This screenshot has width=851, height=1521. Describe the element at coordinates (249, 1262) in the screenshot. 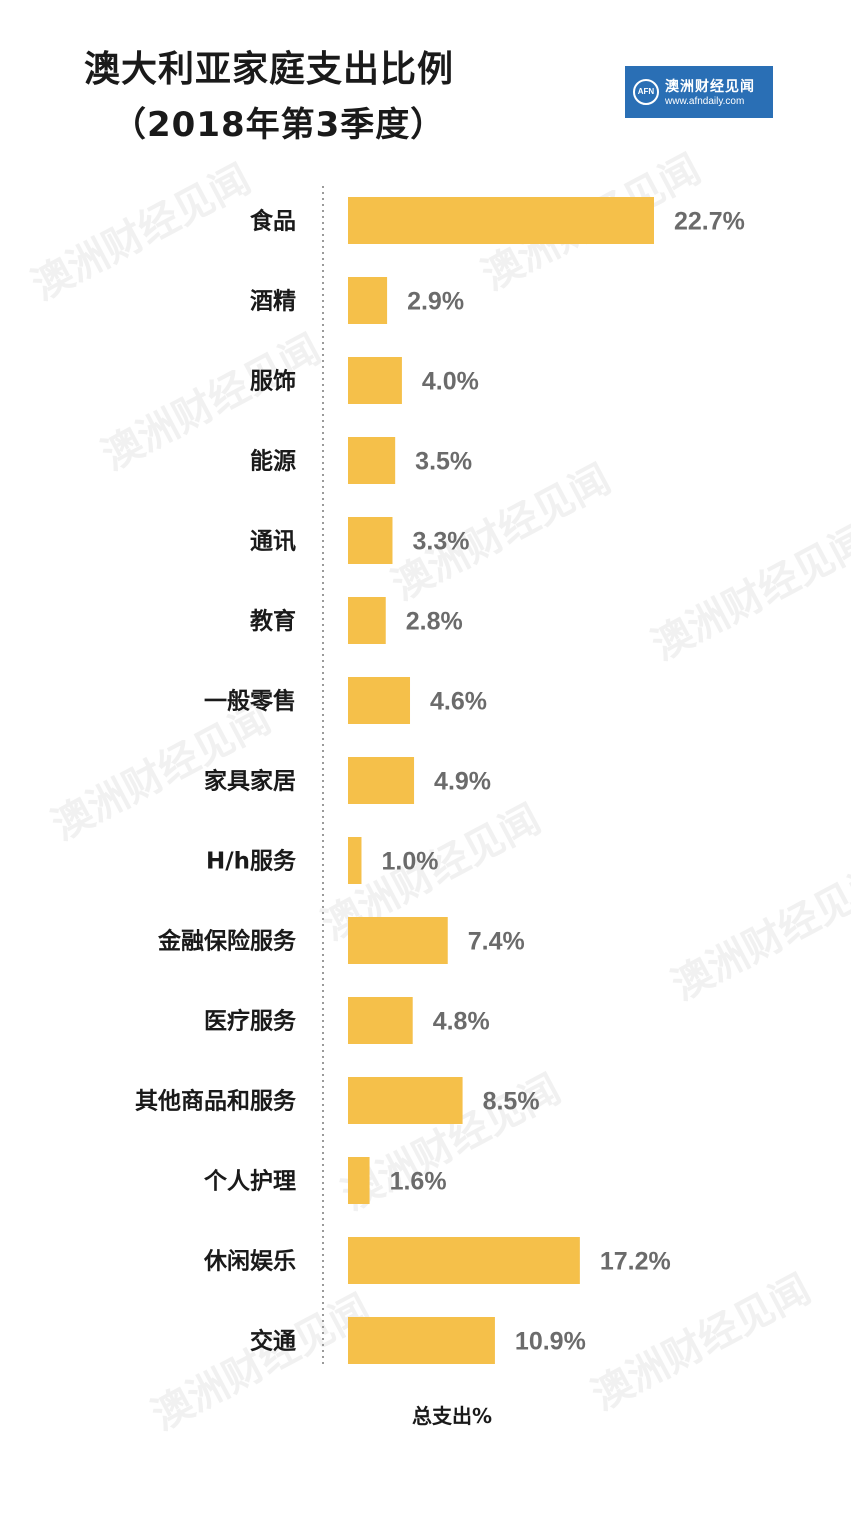

I see `category-label: 休闲娱乐` at that location.